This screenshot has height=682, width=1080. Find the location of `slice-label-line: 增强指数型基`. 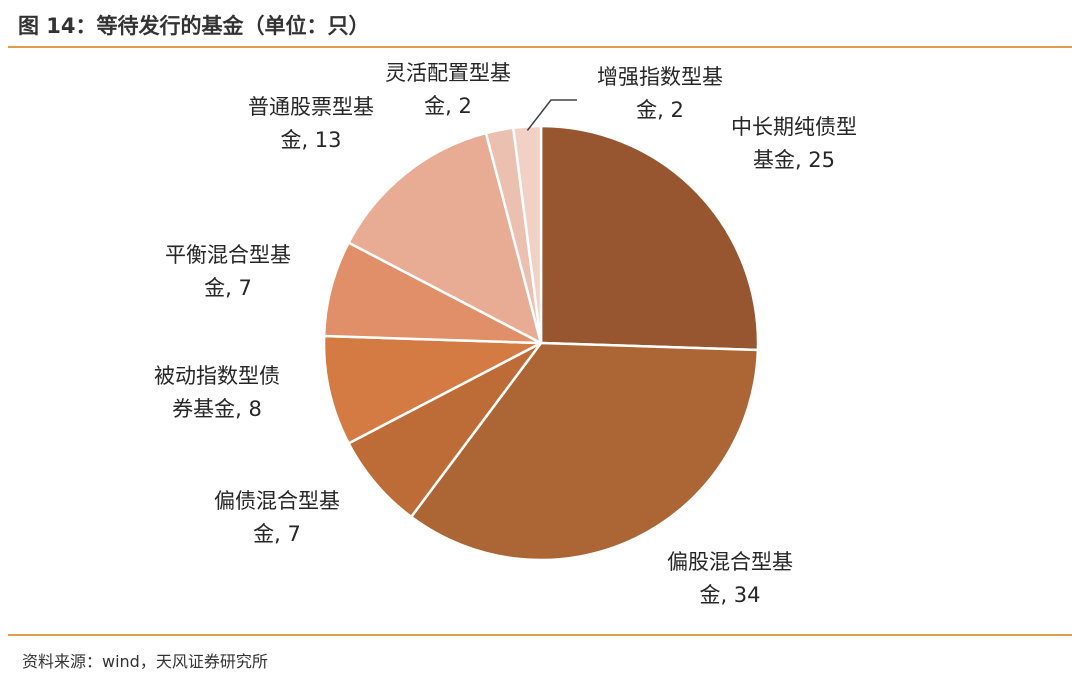

slice-label-line: 增强指数型基 is located at coordinates (660, 77).